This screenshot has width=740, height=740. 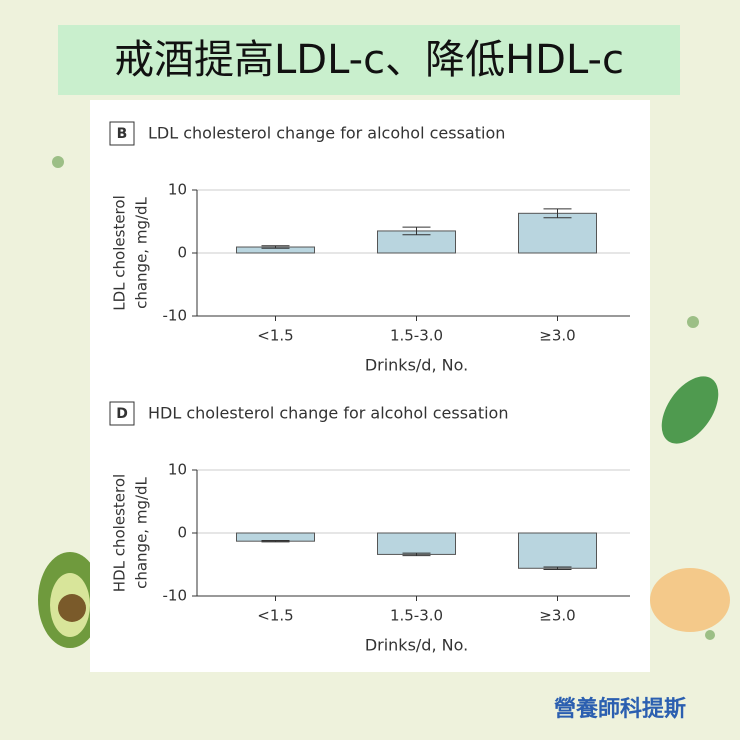 What do you see at coordinates (72, 608) in the screenshot?
I see `avocado-pit` at bounding box center [72, 608].